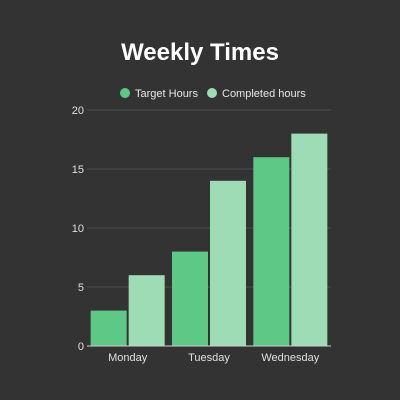 This screenshot has height=400, width=400. I want to click on chart-title: Weekly Times, so click(200, 52).